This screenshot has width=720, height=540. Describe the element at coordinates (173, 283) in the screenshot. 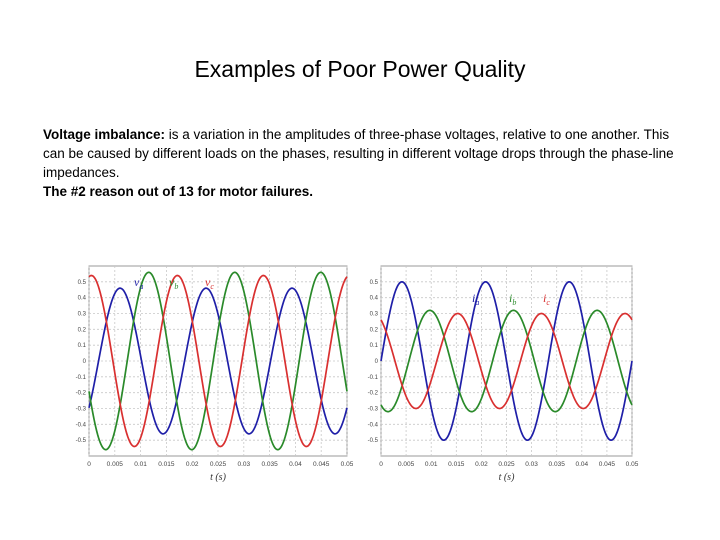

I see `series-label-vb: vb` at that location.